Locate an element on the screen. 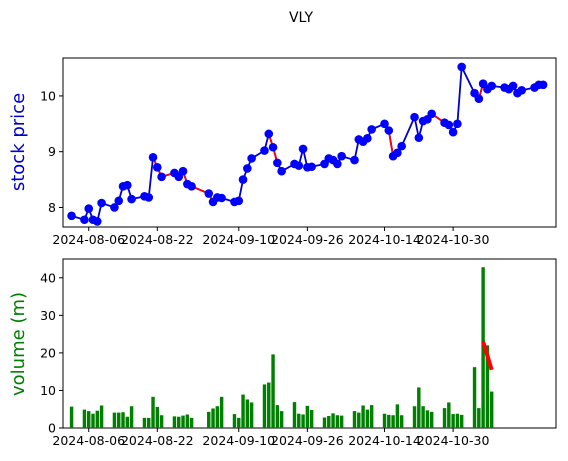  volume-x-tick-label: 2024-08-22 is located at coordinates (157, 440).